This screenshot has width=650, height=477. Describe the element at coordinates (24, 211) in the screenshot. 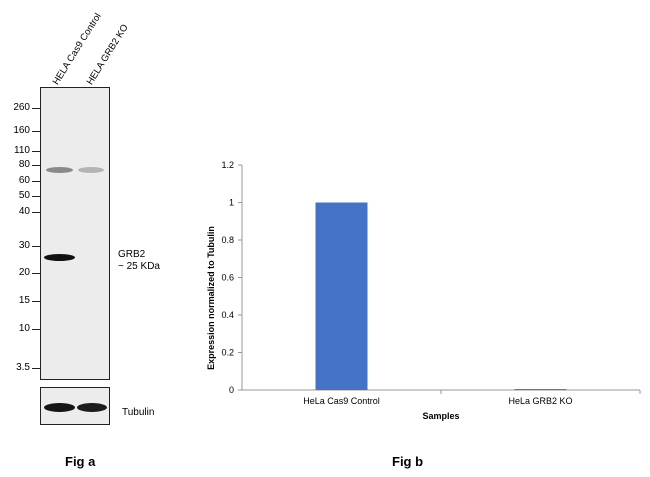

I see `mw-marker: 40` at that location.